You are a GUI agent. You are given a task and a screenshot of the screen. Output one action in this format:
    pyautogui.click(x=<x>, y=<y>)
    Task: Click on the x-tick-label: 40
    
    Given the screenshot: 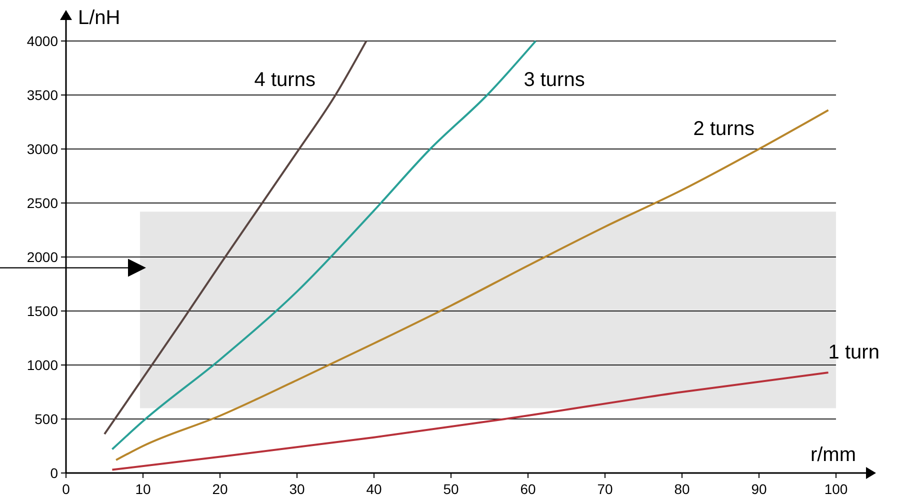 What is the action you would take?
    pyautogui.click(x=374, y=489)
    